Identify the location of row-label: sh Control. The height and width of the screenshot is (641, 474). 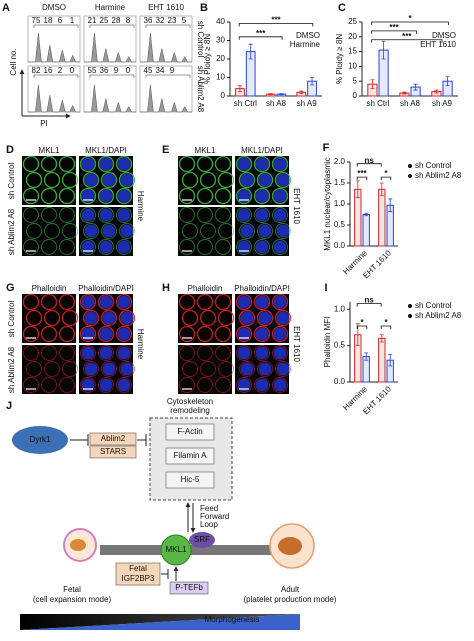
(11, 181).